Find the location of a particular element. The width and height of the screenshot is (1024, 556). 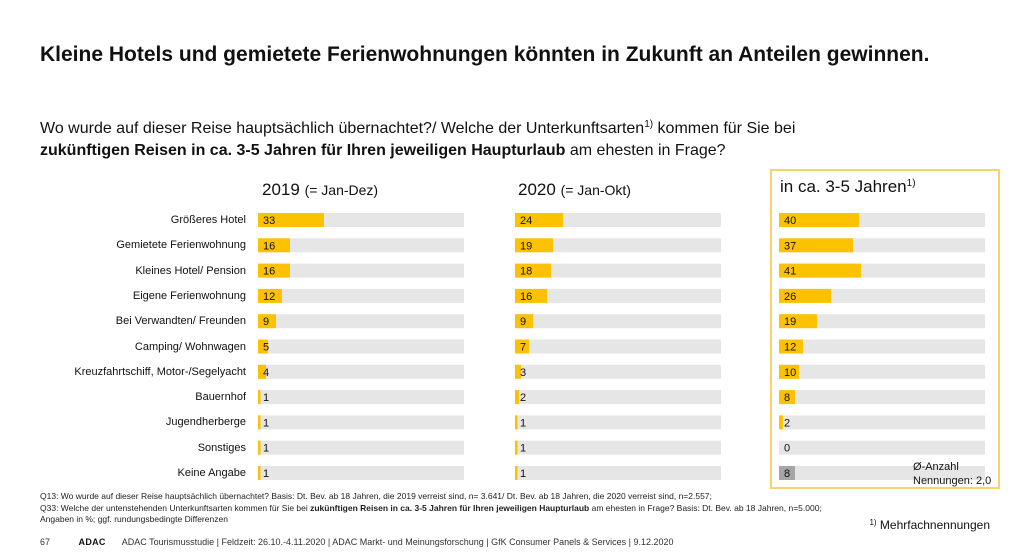

category-label: Camping/ Wohnwagen is located at coordinates (190, 346).